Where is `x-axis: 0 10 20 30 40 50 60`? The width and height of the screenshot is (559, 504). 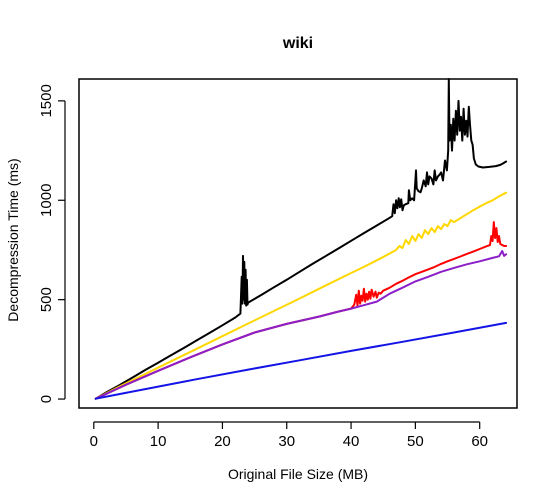
x-axis: 0 10 20 30 40 50 60 is located at coordinates (289, 435).